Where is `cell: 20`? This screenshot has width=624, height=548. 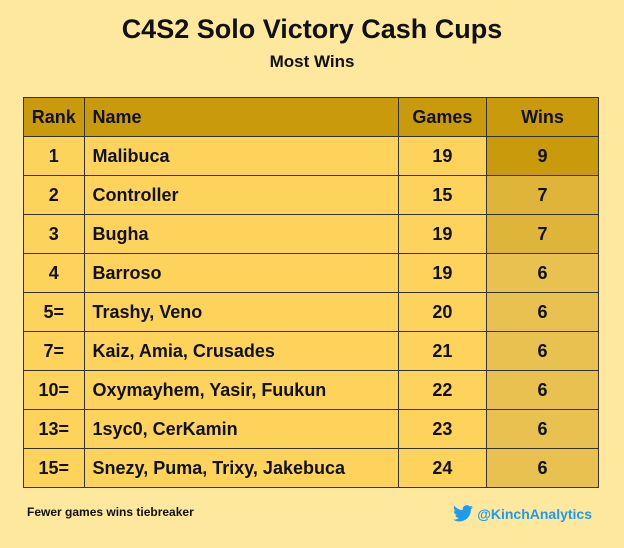
cell: 20 is located at coordinates (442, 312).